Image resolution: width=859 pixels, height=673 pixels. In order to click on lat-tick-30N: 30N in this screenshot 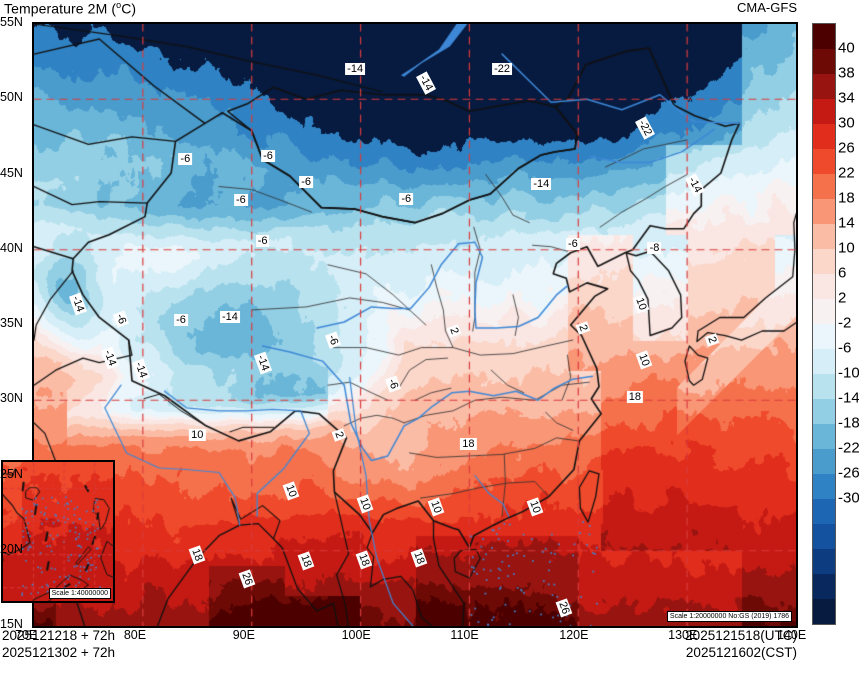, I will do `click(11, 398)`.